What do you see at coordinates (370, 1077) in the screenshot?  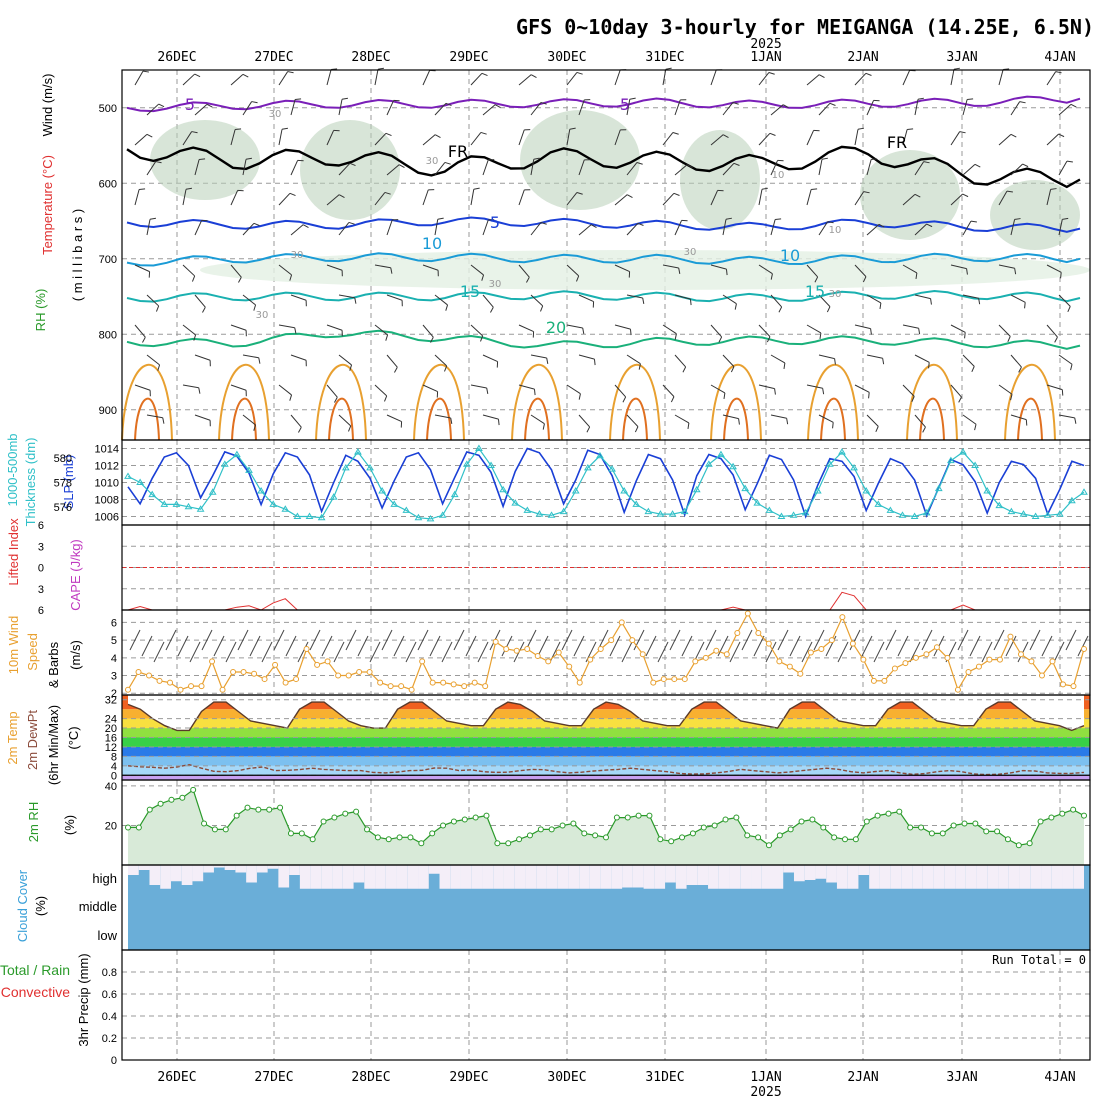 I see `date-label-bottom: 28DEC` at bounding box center [370, 1077].